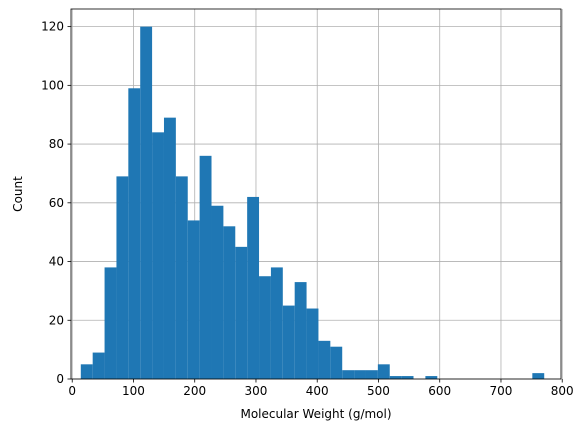  Describe the element at coordinates (439, 391) in the screenshot. I see `x-tick-label: 600` at that location.